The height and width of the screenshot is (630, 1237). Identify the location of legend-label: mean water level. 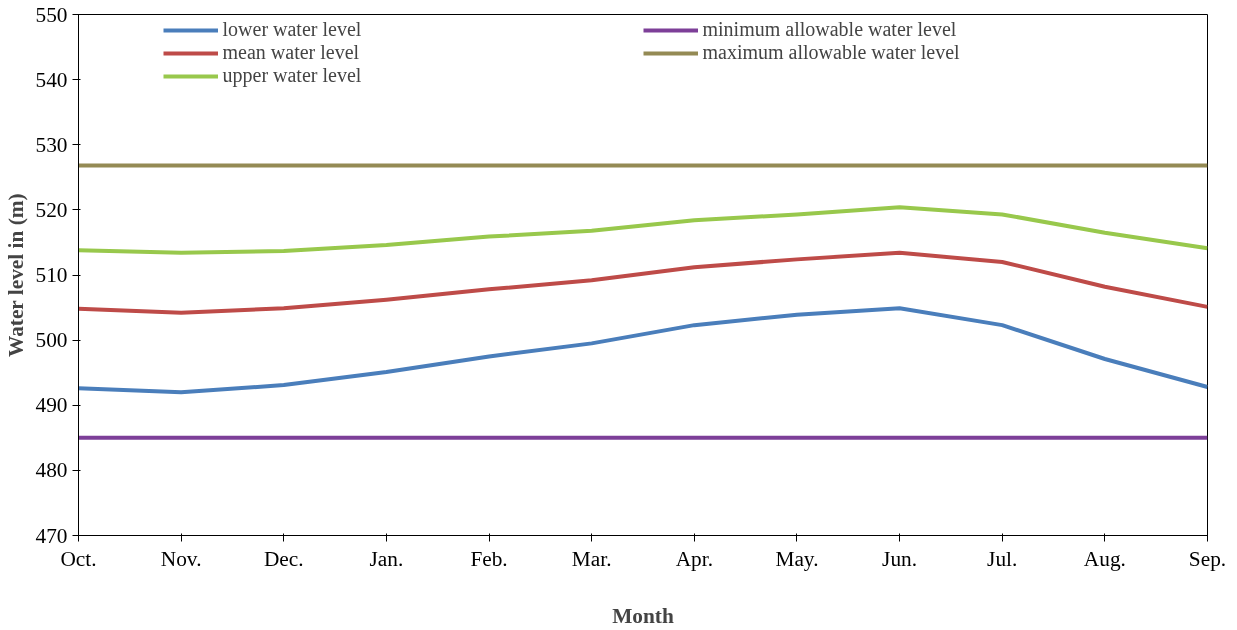
(291, 52).